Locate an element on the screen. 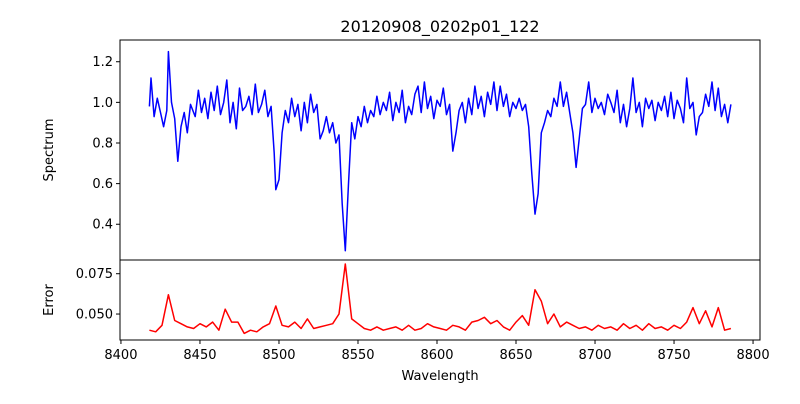  error-line is located at coordinates (440, 299).